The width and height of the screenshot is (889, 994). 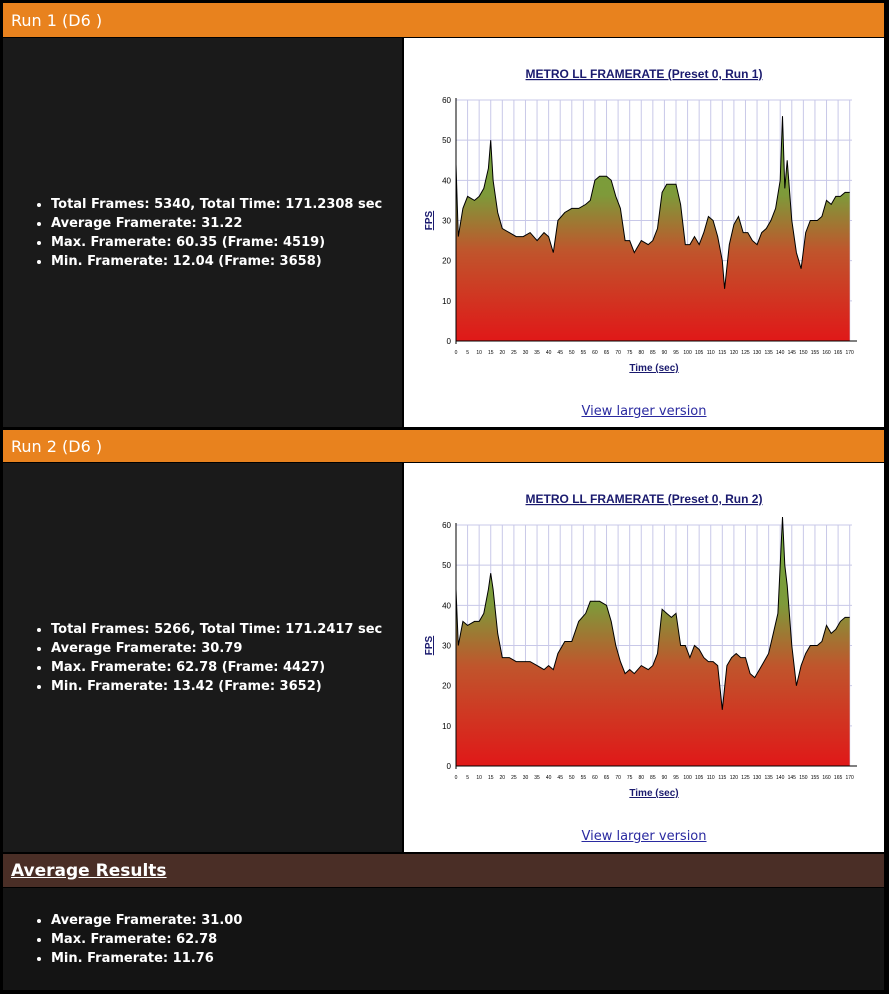 What do you see at coordinates (687, 353) in the screenshot?
I see `x-tick-label: 100` at bounding box center [687, 353].